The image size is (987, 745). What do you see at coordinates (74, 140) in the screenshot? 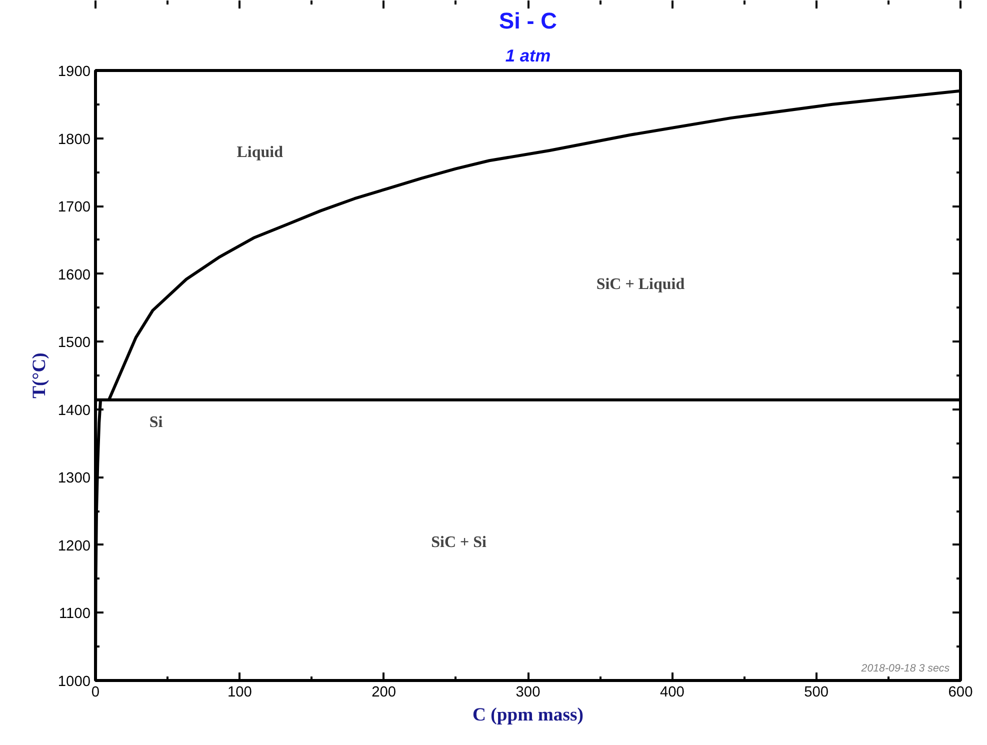
I see `y-tick-label: 1800` at bounding box center [74, 140].